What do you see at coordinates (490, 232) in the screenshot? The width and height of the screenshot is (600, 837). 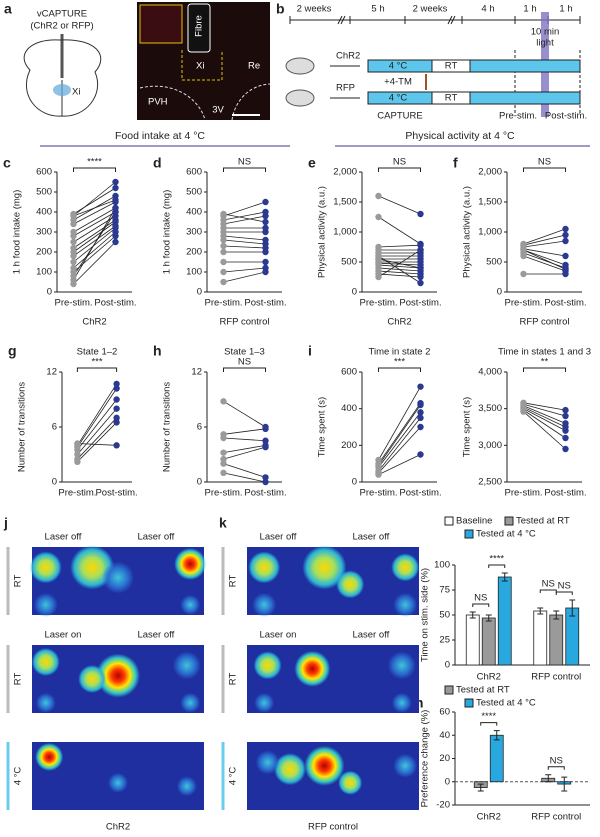 I see `y-tick-label: 1,000` at bounding box center [490, 232].